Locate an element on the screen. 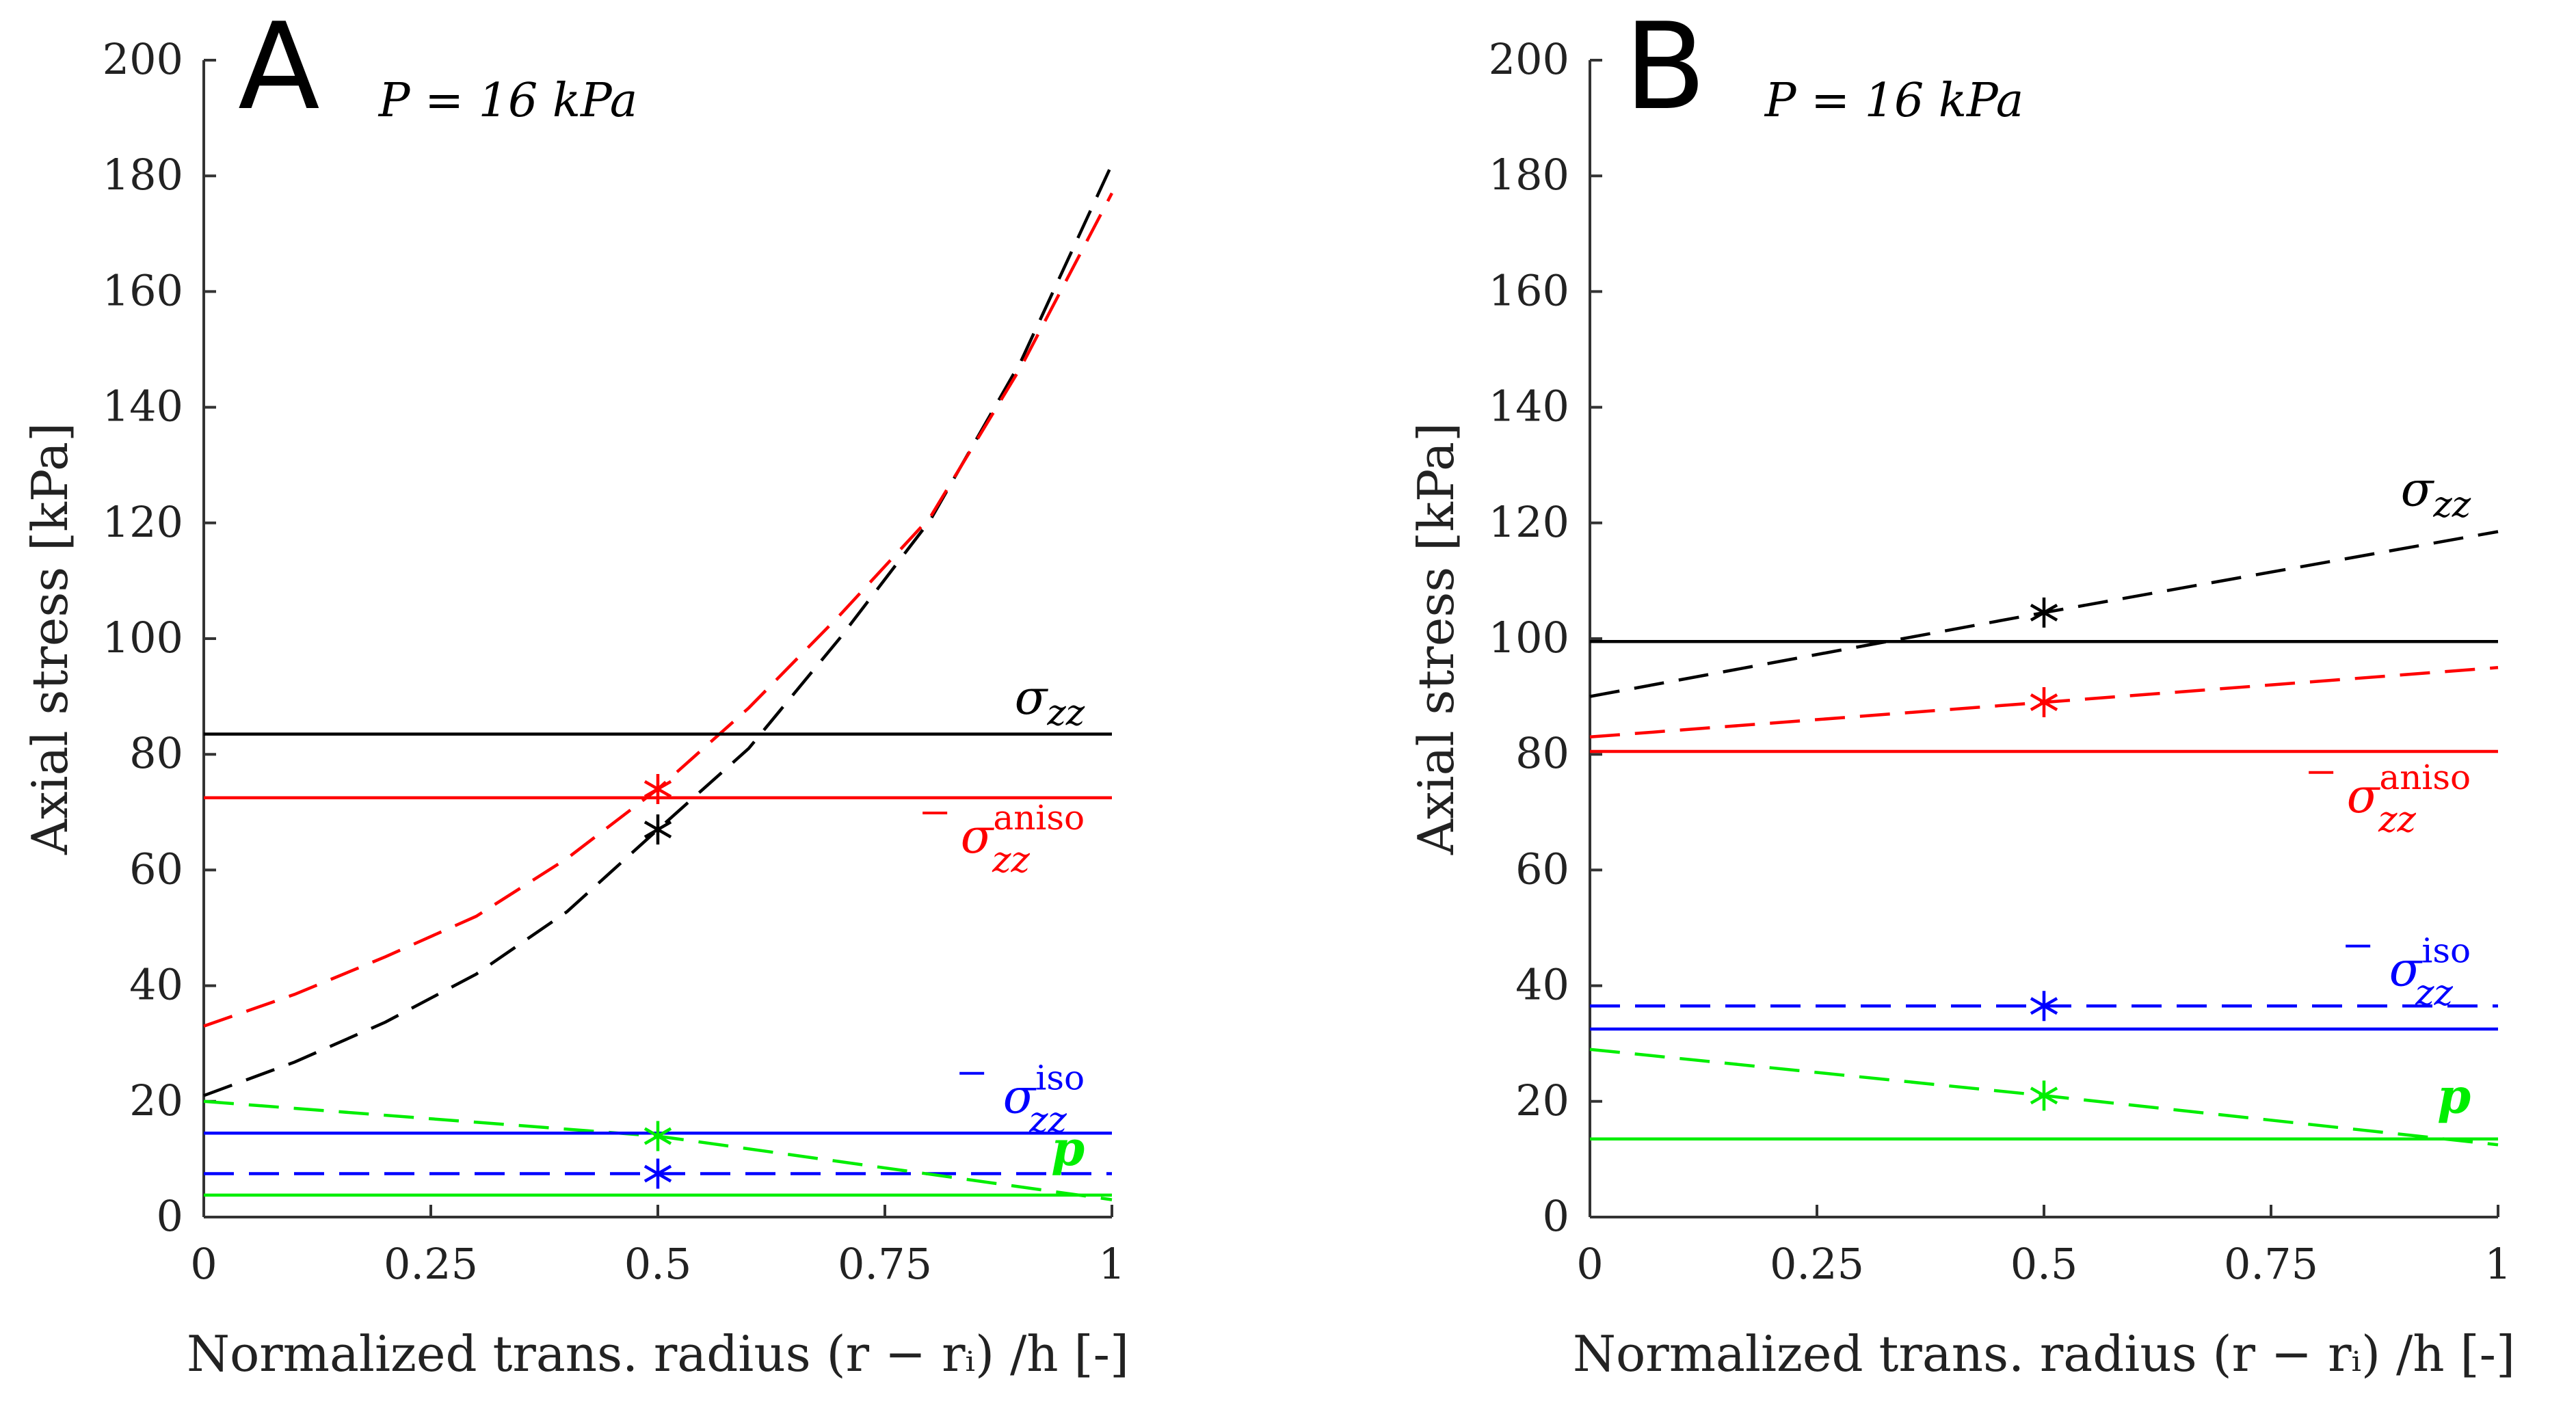  panel-a-subtitle: P = 16 kPa is located at coordinates (507, 101).